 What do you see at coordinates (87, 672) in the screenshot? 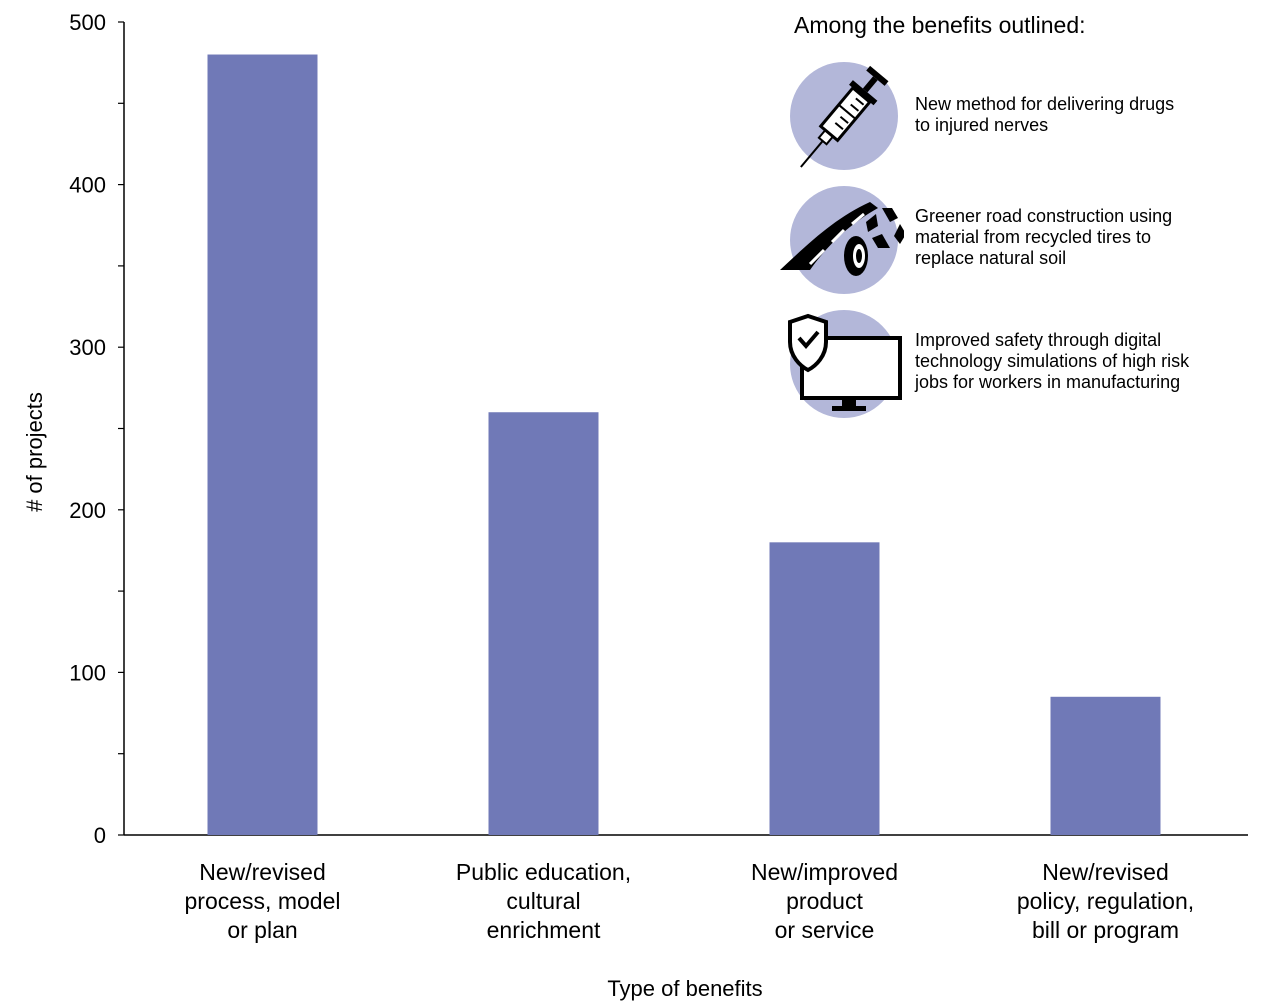
I see `y-tick-label: 100` at bounding box center [87, 672].